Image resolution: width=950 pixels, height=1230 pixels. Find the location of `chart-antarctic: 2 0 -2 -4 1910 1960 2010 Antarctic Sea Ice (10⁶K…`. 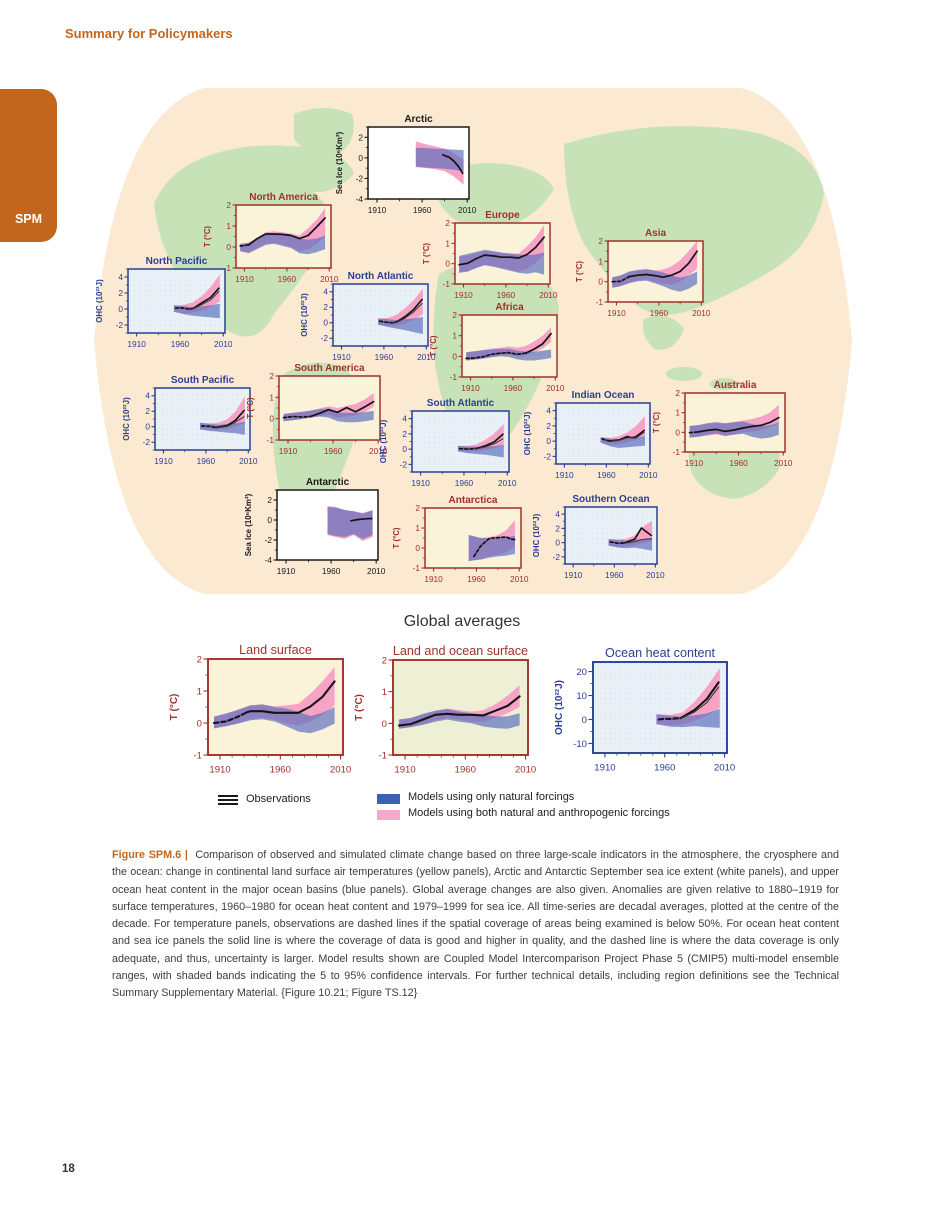

chart-antarctic: 2 0 -2 -4 1910 1960 2010 Antarctic Sea Ice (10⁶K… is located at coordinates (315, 526).